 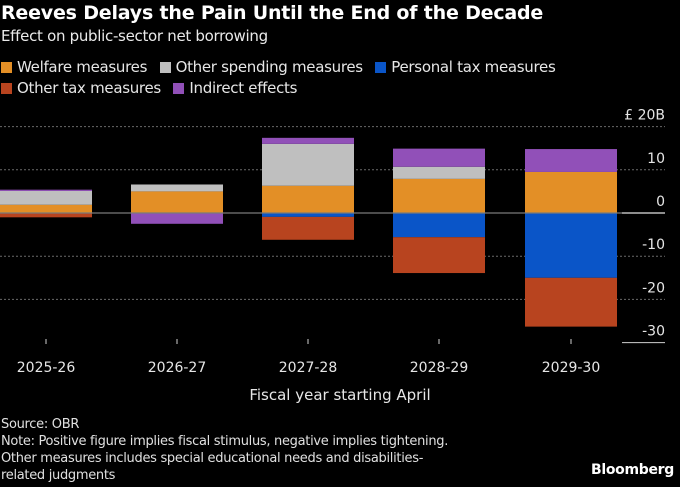 I want to click on y-tick-label: -20, so click(x=653, y=288).